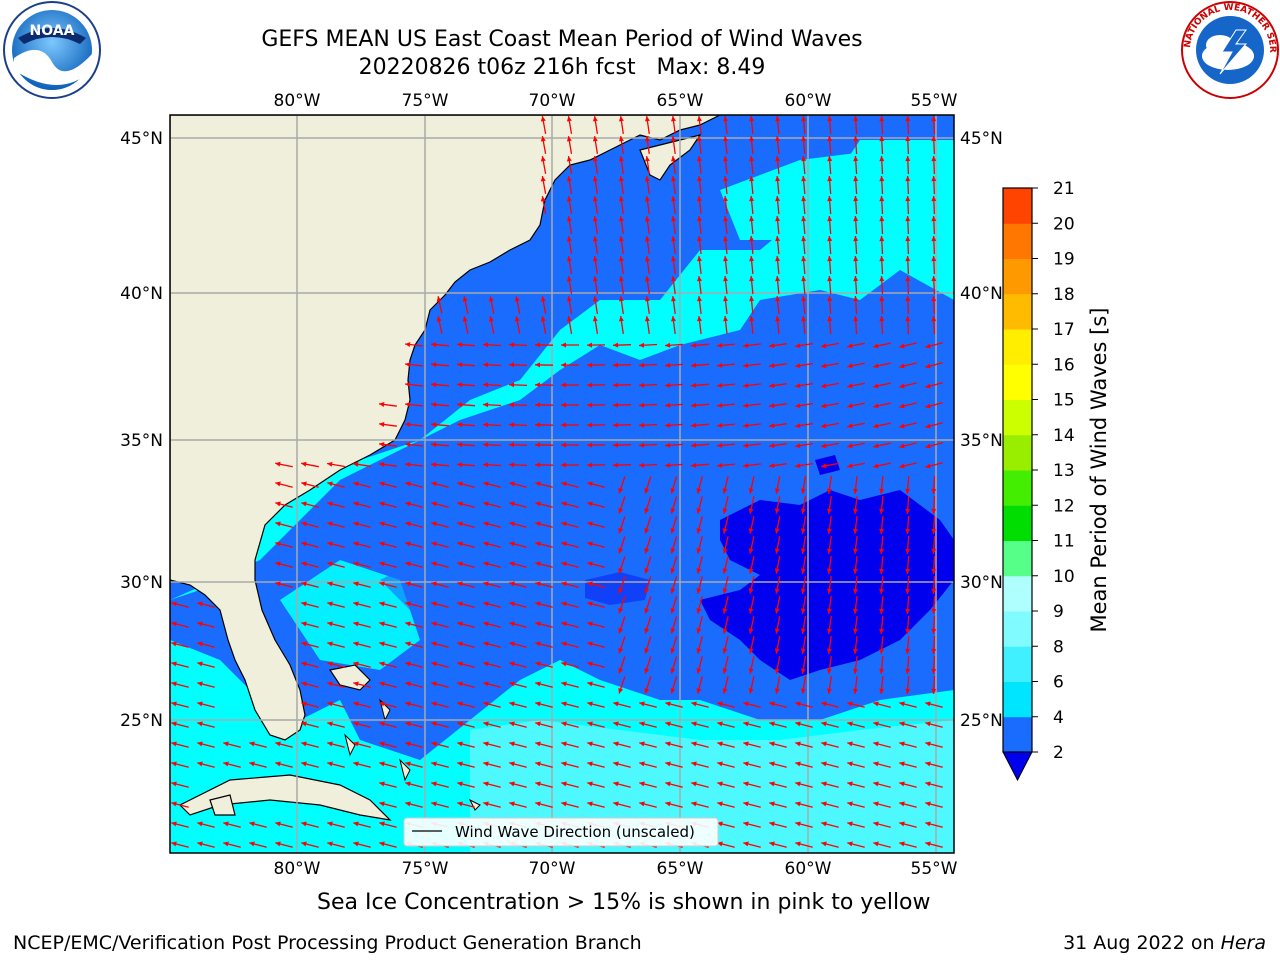 The width and height of the screenshot is (1280, 960). Describe the element at coordinates (981, 294) in the screenshot. I see `lat-tick-right-40: 40°N` at that location.